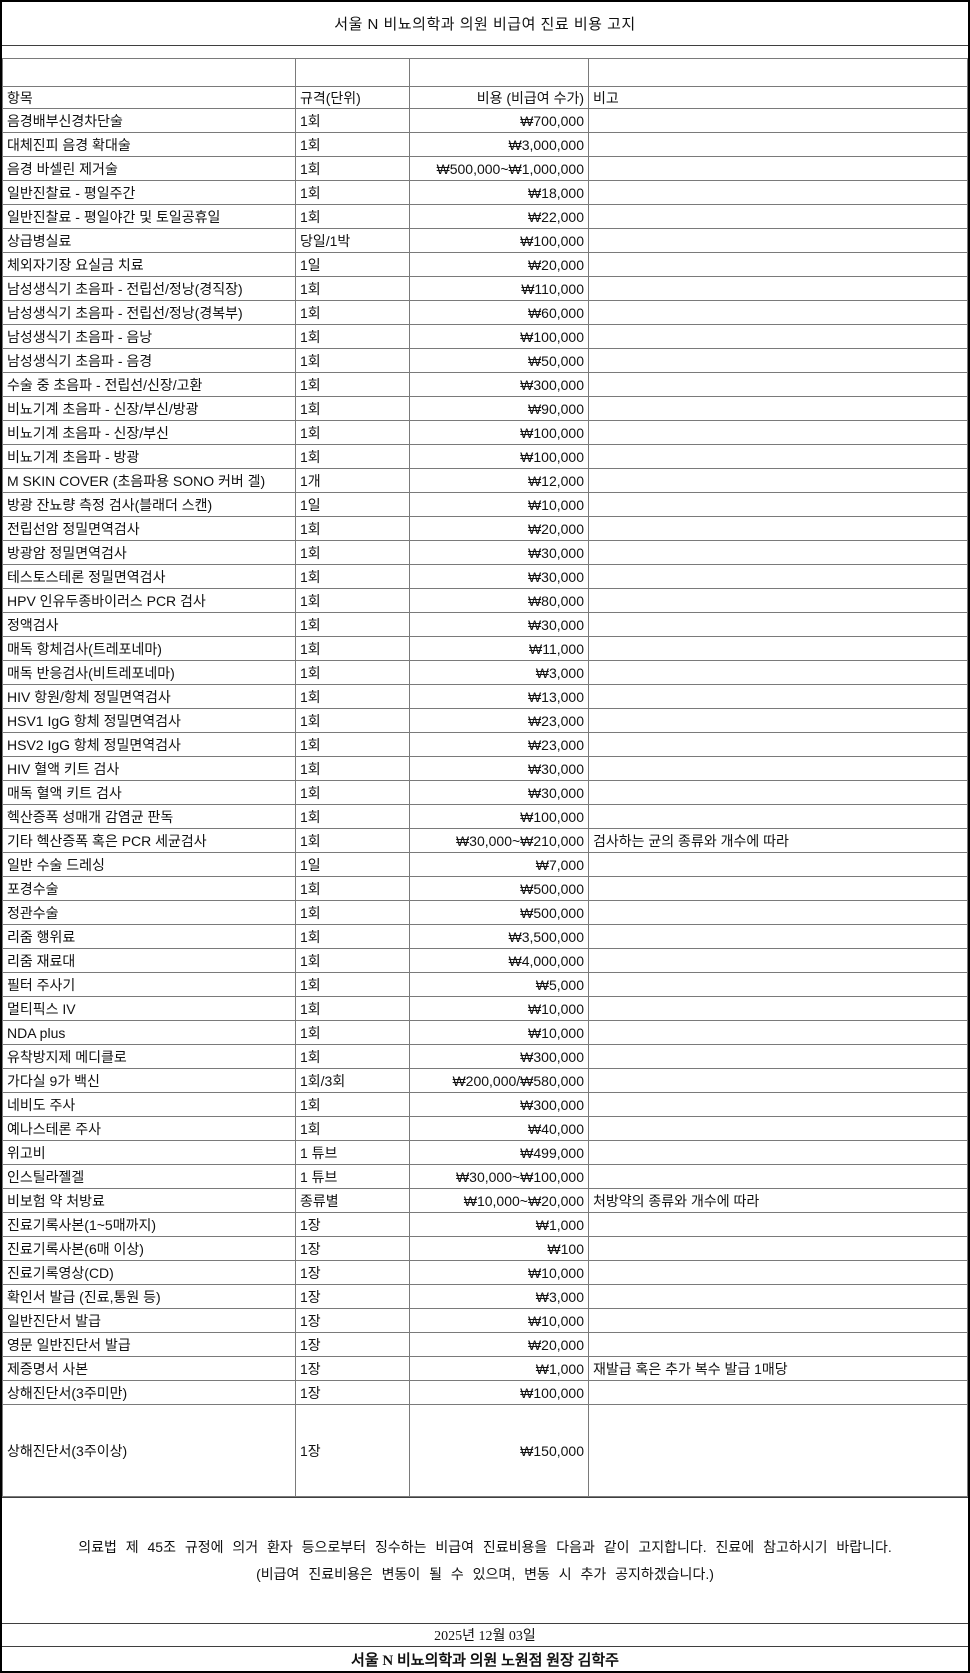  What do you see at coordinates (499, 312) in the screenshot?
I see `cell-cost: ₩60,000` at bounding box center [499, 312].